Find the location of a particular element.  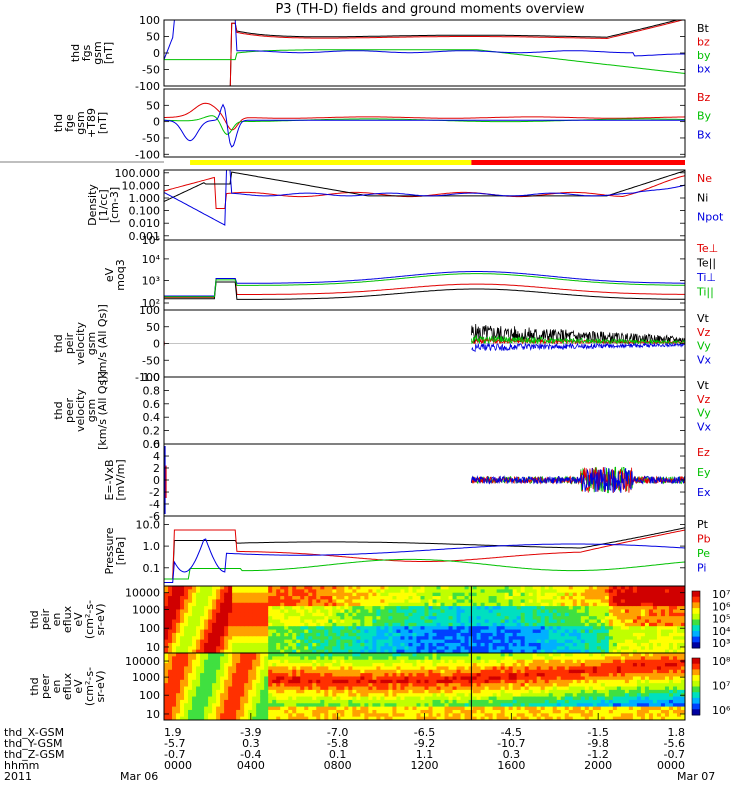

temp-series-Te_par is located at coordinates (424, 290).